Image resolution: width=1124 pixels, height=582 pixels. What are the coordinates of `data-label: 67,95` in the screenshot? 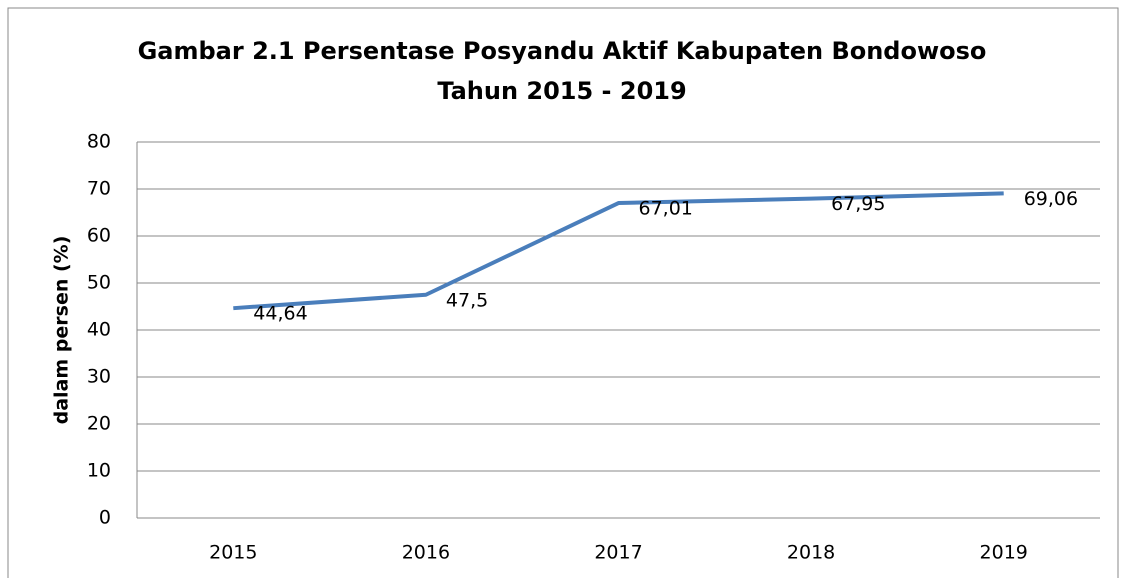 It's located at (858, 204).